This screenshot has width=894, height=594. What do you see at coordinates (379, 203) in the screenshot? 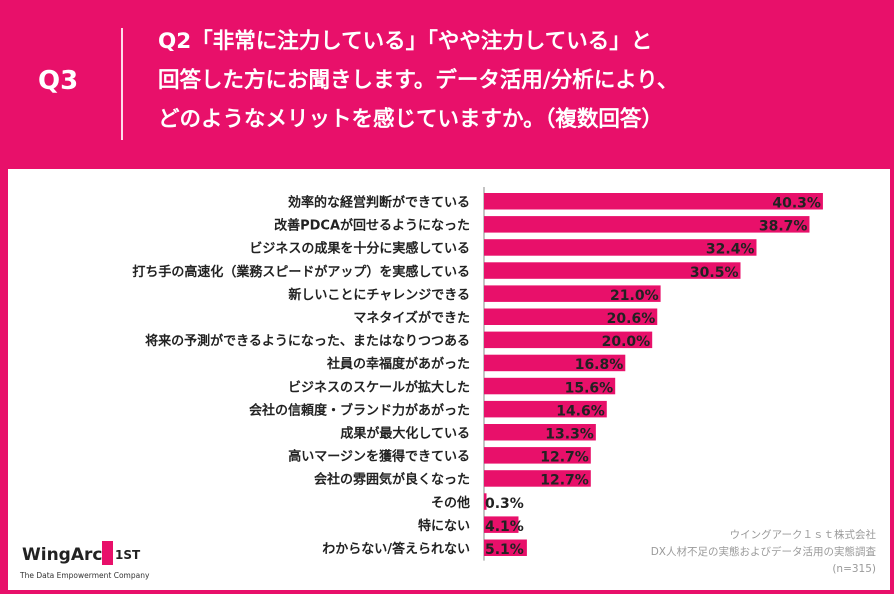
I see `category-label: 効率的な経営判断ができている` at bounding box center [379, 203].